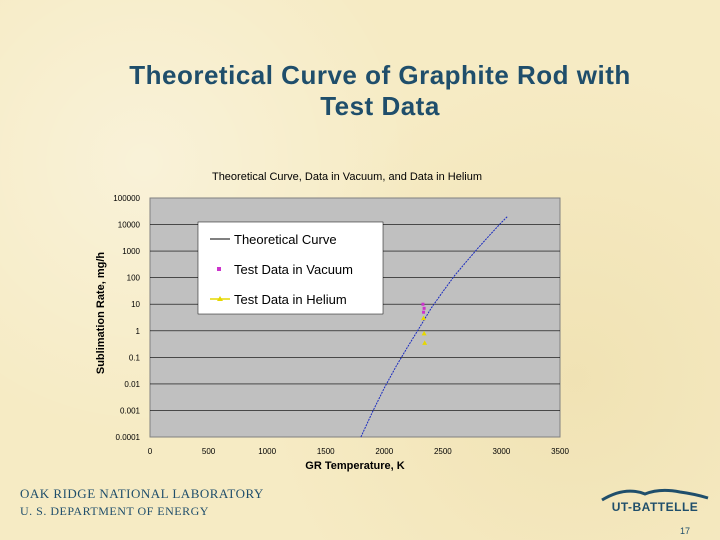 This screenshot has height=540, width=720. What do you see at coordinates (380, 106) in the screenshot?
I see `slide-title-line-2: Test Data` at bounding box center [380, 106].